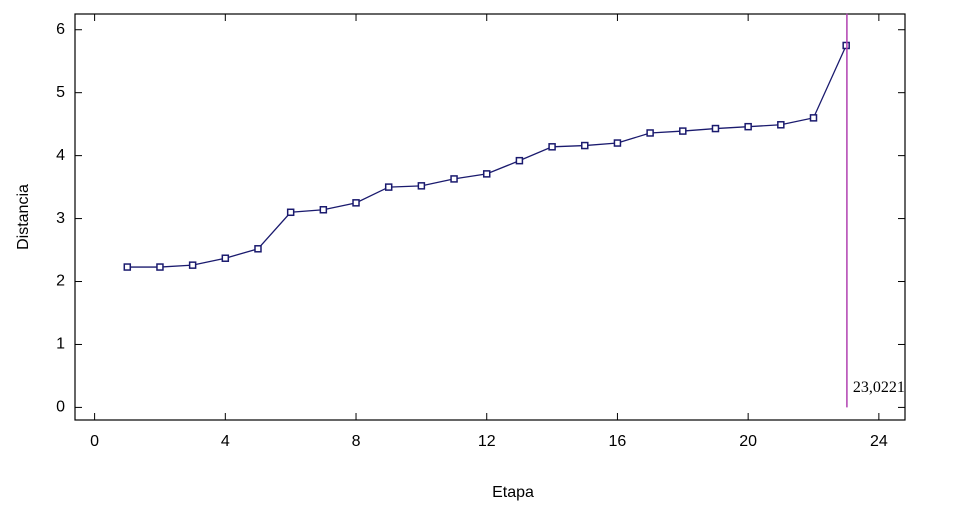 The height and width of the screenshot is (505, 955). What do you see at coordinates (748, 441) in the screenshot?
I see `x-tick-label: 20` at bounding box center [748, 441].